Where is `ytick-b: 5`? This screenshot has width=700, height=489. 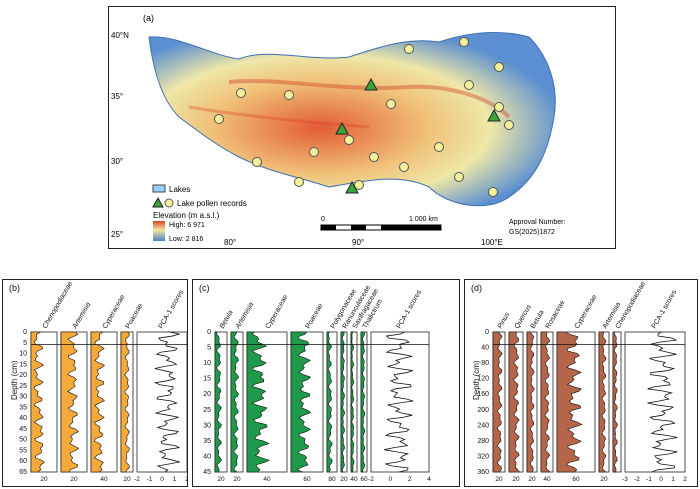
ytick-b: 5 is located at coordinates (25, 343).